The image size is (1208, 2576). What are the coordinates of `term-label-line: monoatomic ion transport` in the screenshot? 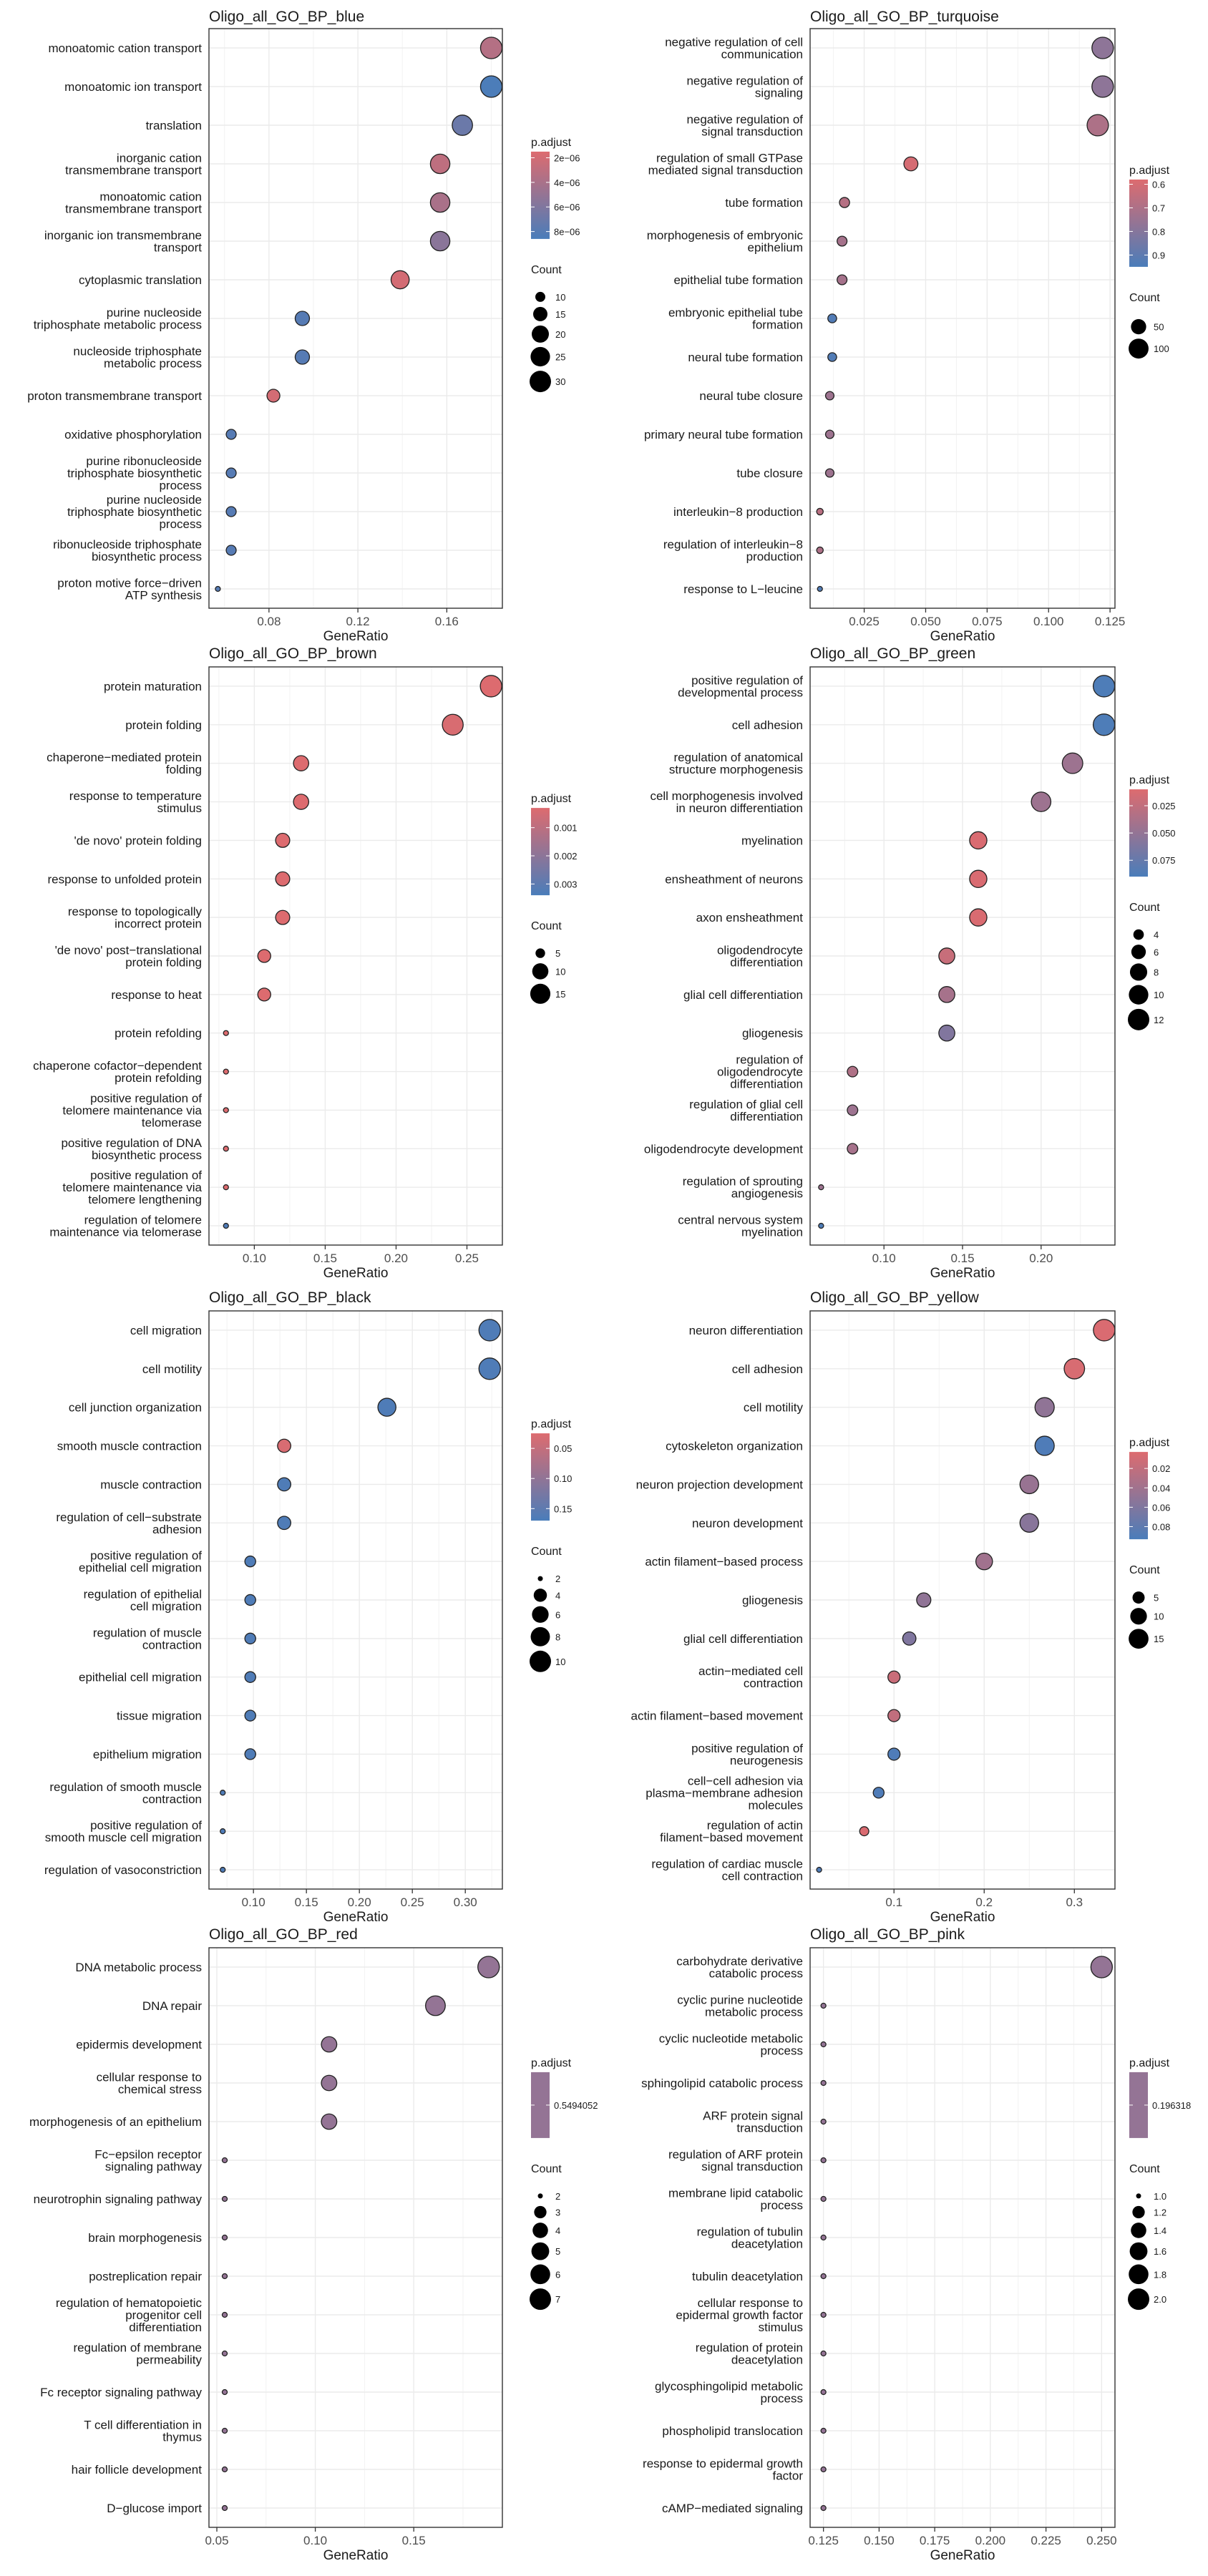 It's located at (133, 87).